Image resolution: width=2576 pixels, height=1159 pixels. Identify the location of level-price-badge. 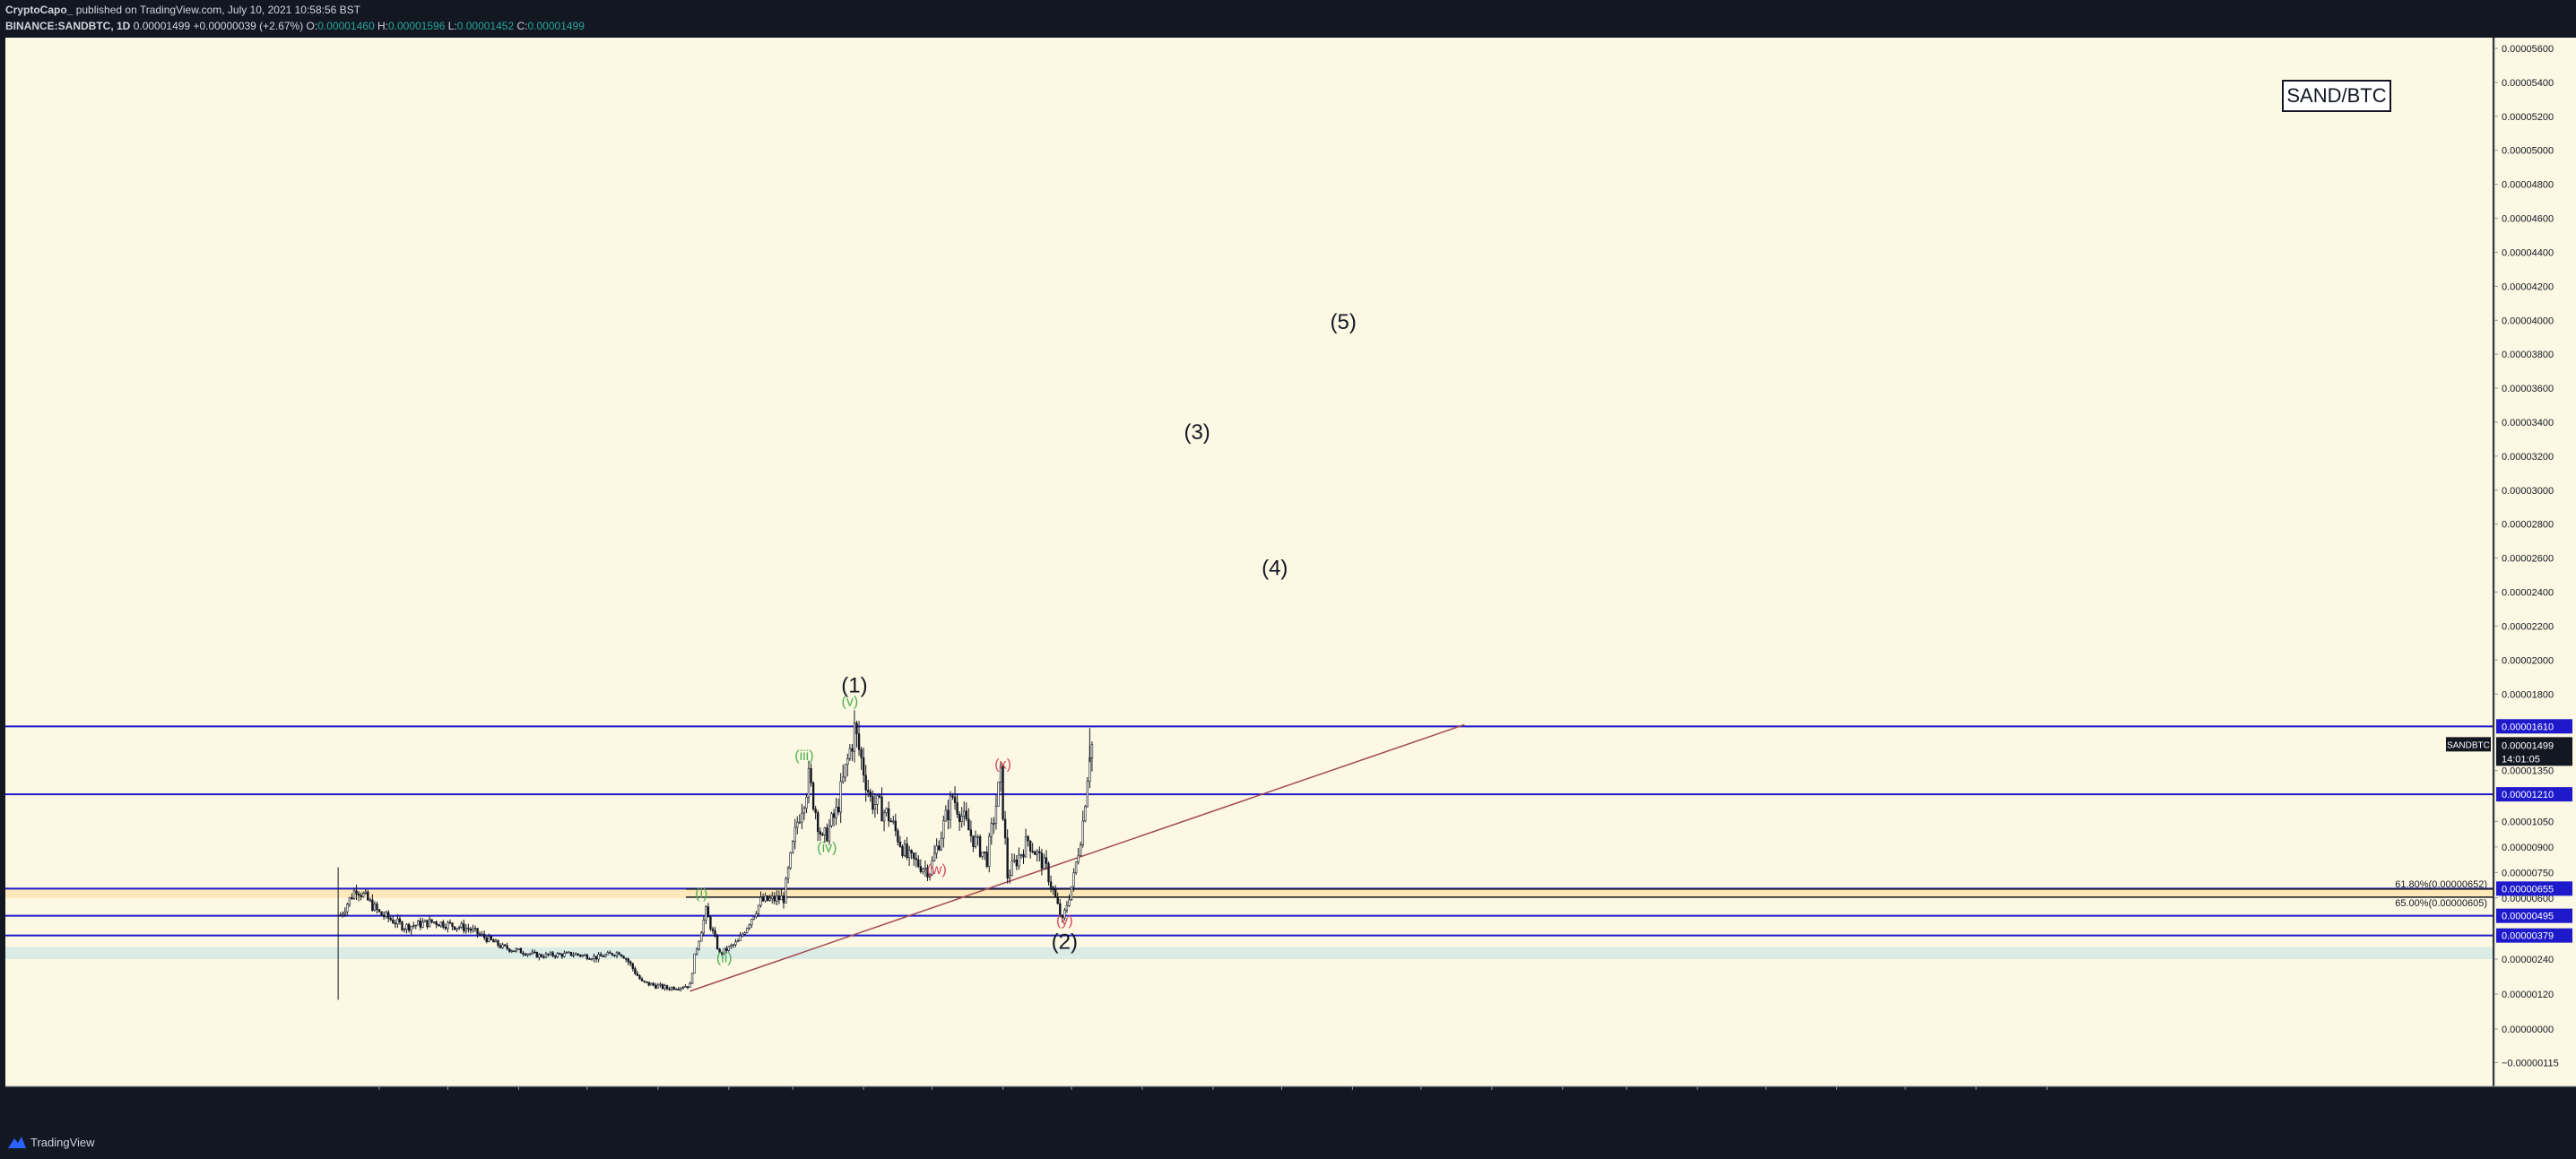
(2534, 915).